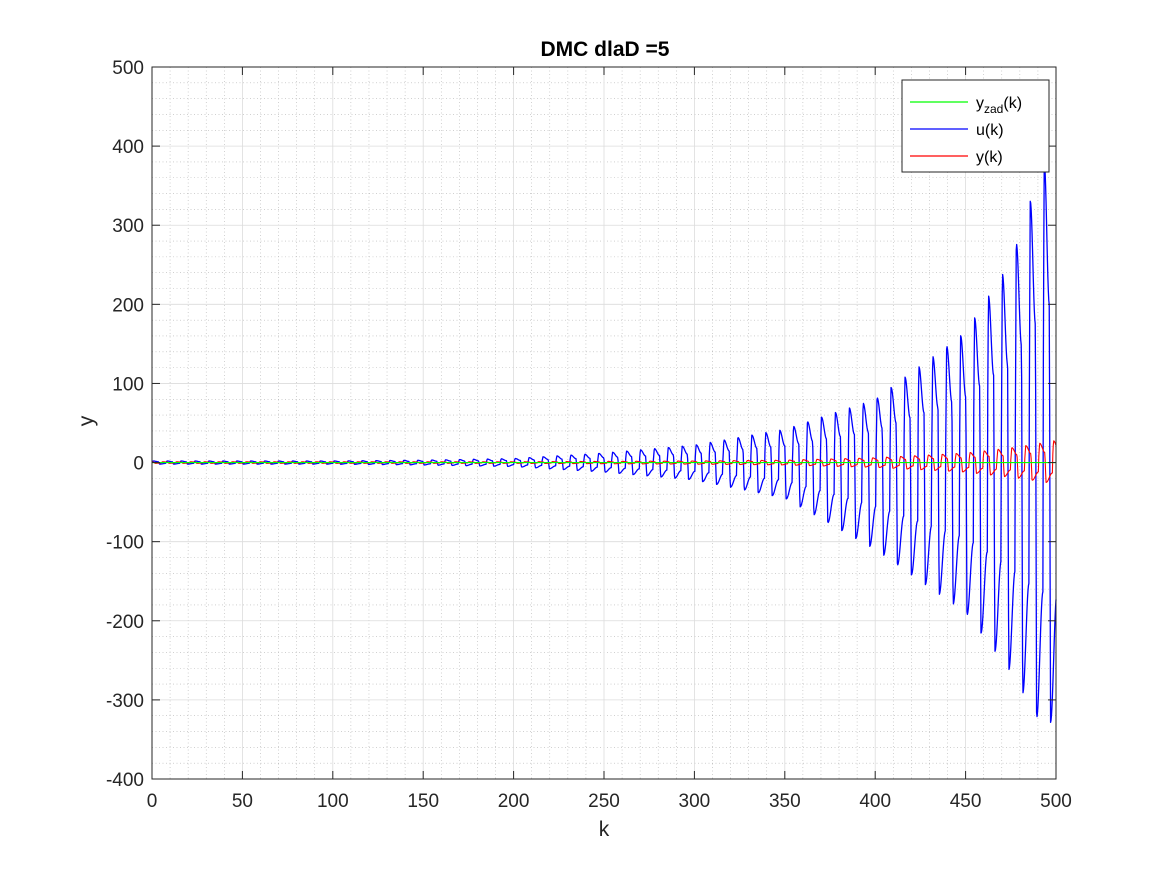  What do you see at coordinates (999, 105) in the screenshot?
I see `legend-label-0: yzad(k)` at bounding box center [999, 105].